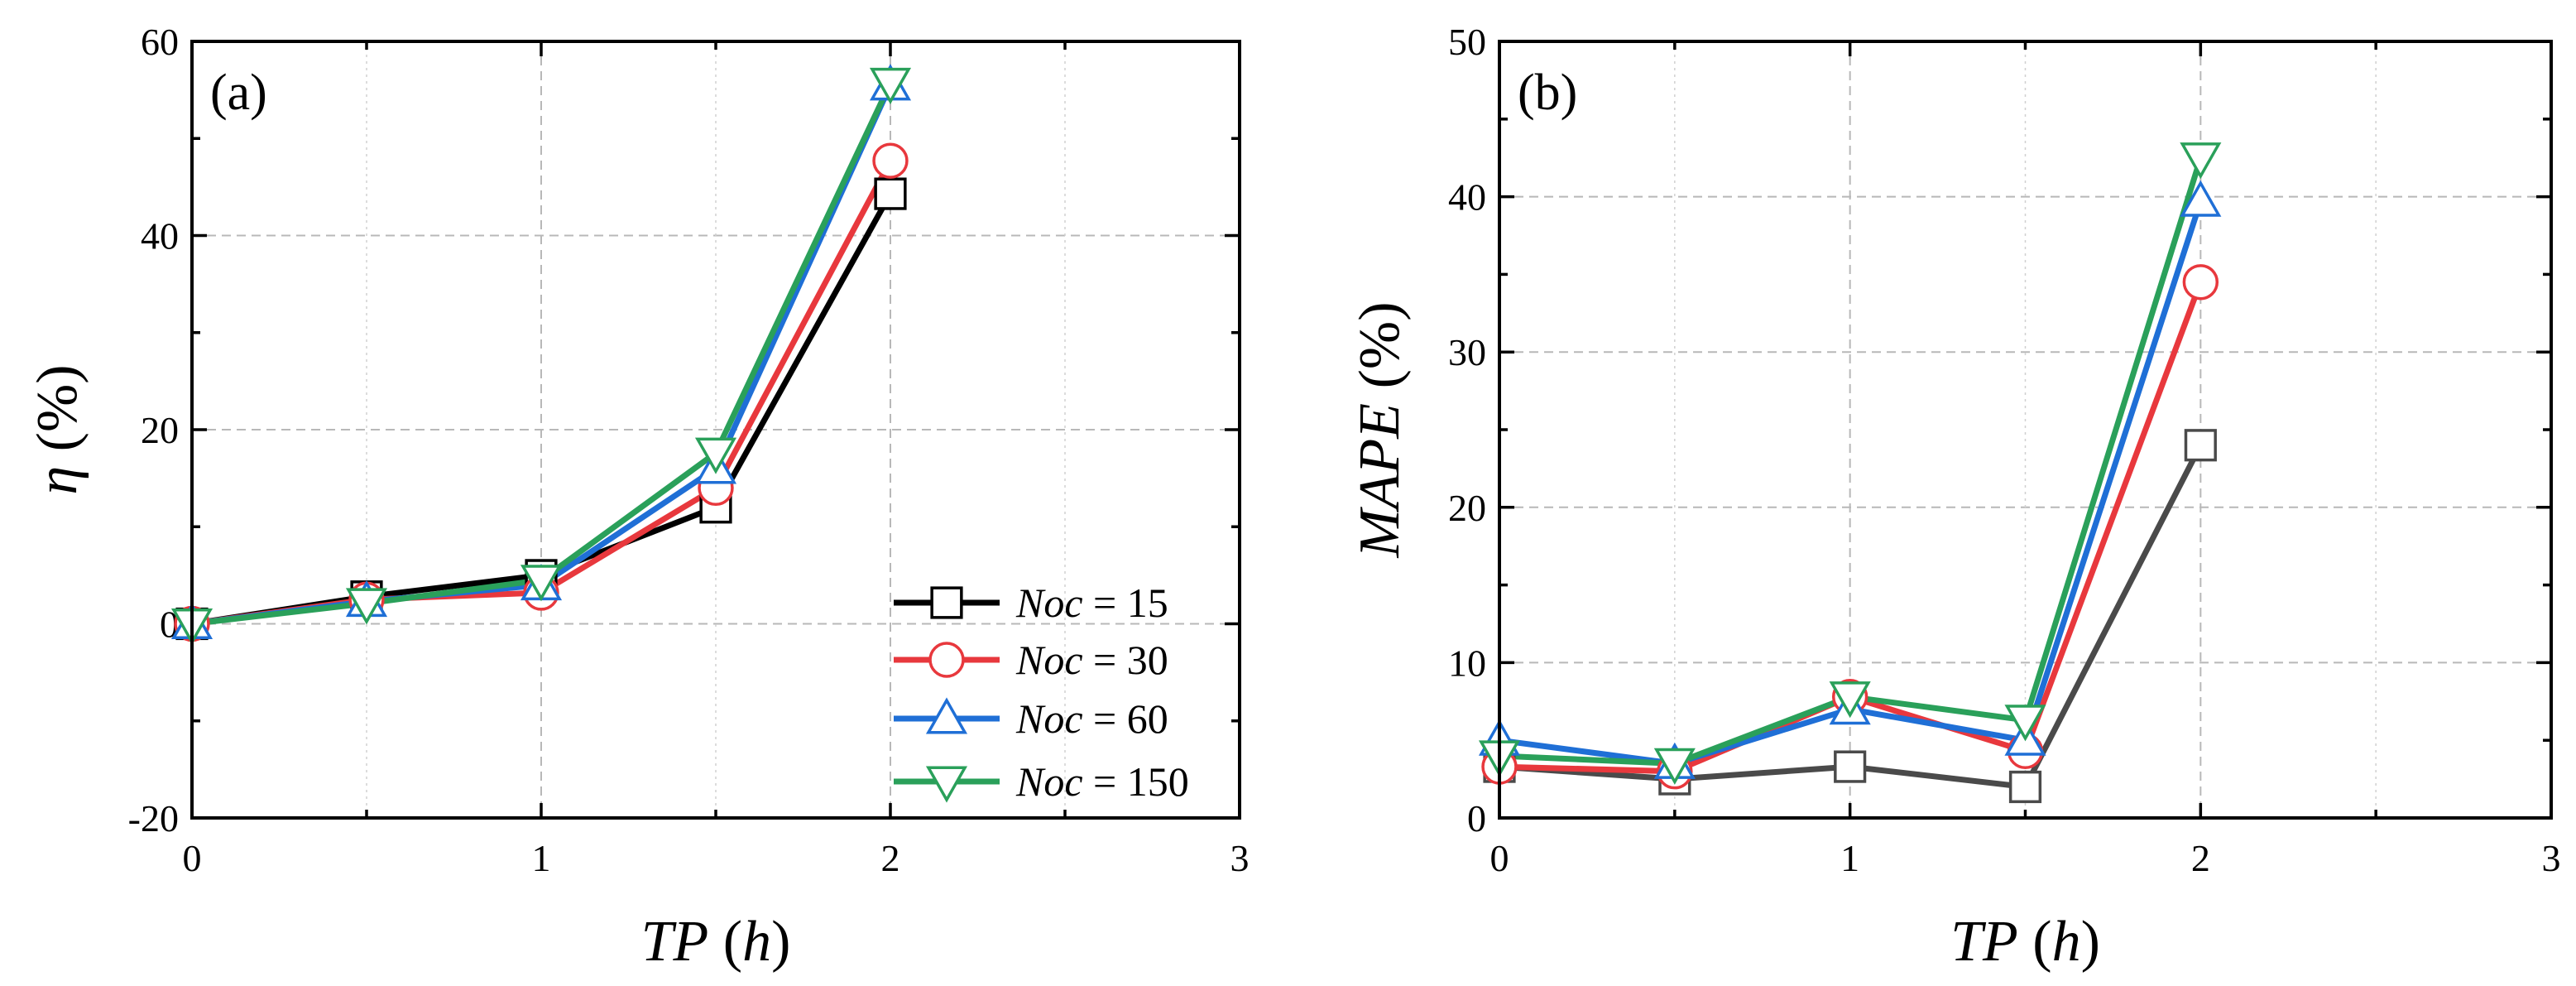  I want to click on y-tick-label: 30, so click(1467, 352).